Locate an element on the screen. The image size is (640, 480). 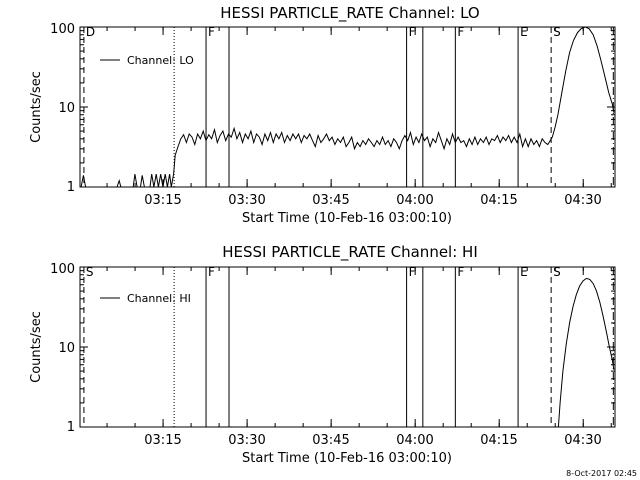
series-line is located at coordinates (586, 352).